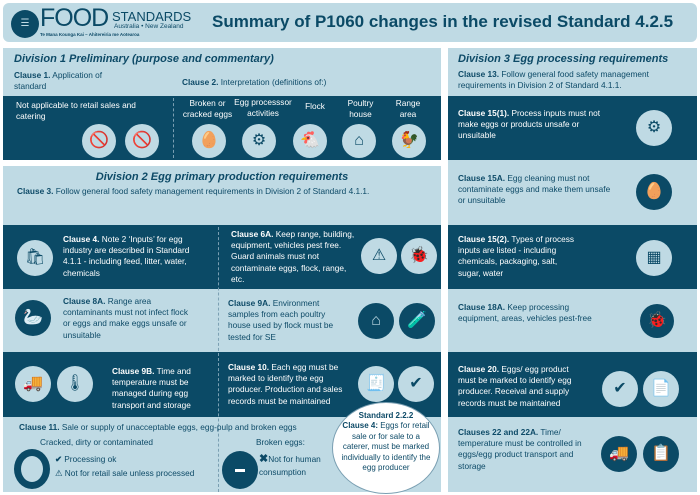  Describe the element at coordinates (35, 258) in the screenshot. I see `feed-bag-icon: 🛍` at that location.